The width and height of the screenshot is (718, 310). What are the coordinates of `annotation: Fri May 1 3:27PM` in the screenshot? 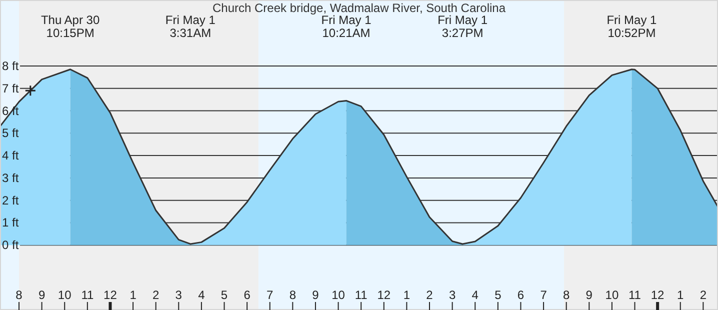 It's located at (463, 26).